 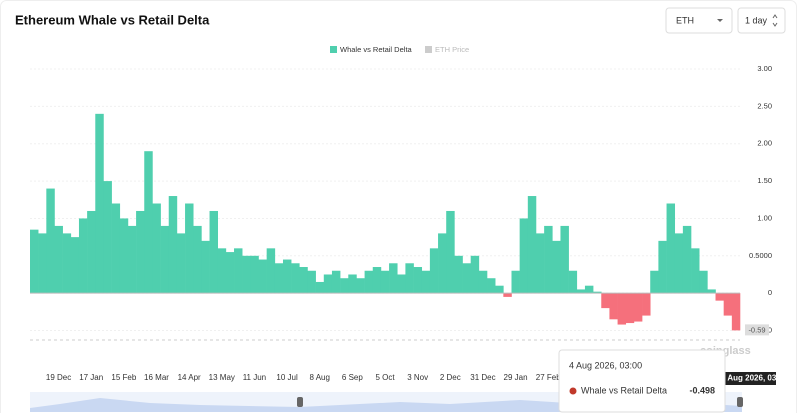 I want to click on symbol-value: ETH, so click(x=685, y=20).